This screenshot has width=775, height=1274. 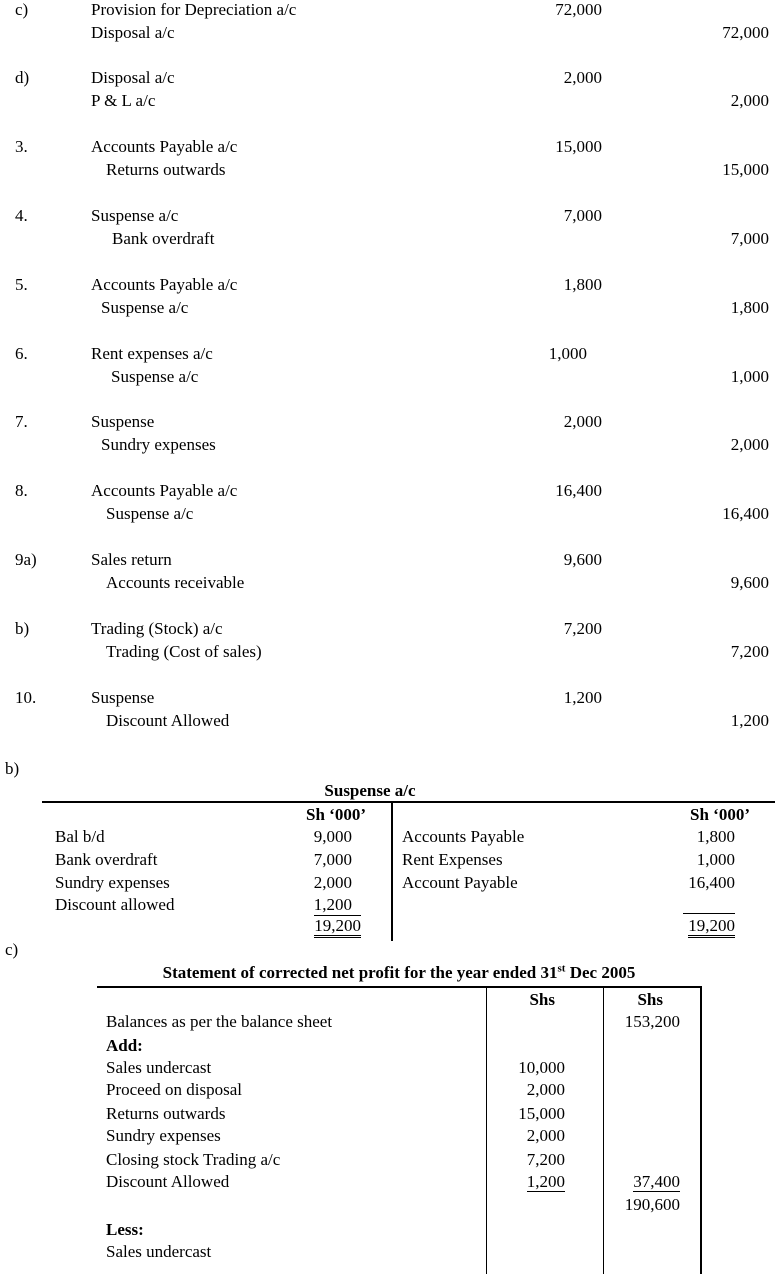 I want to click on credit-amount: 72,000, so click(x=745, y=32).